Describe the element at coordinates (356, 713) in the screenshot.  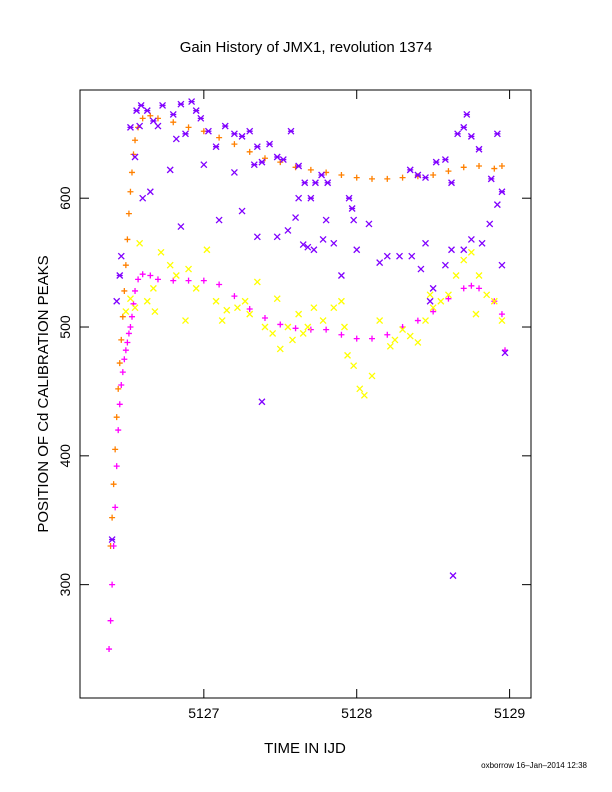
I see `x-tick-label: 5128` at that location.